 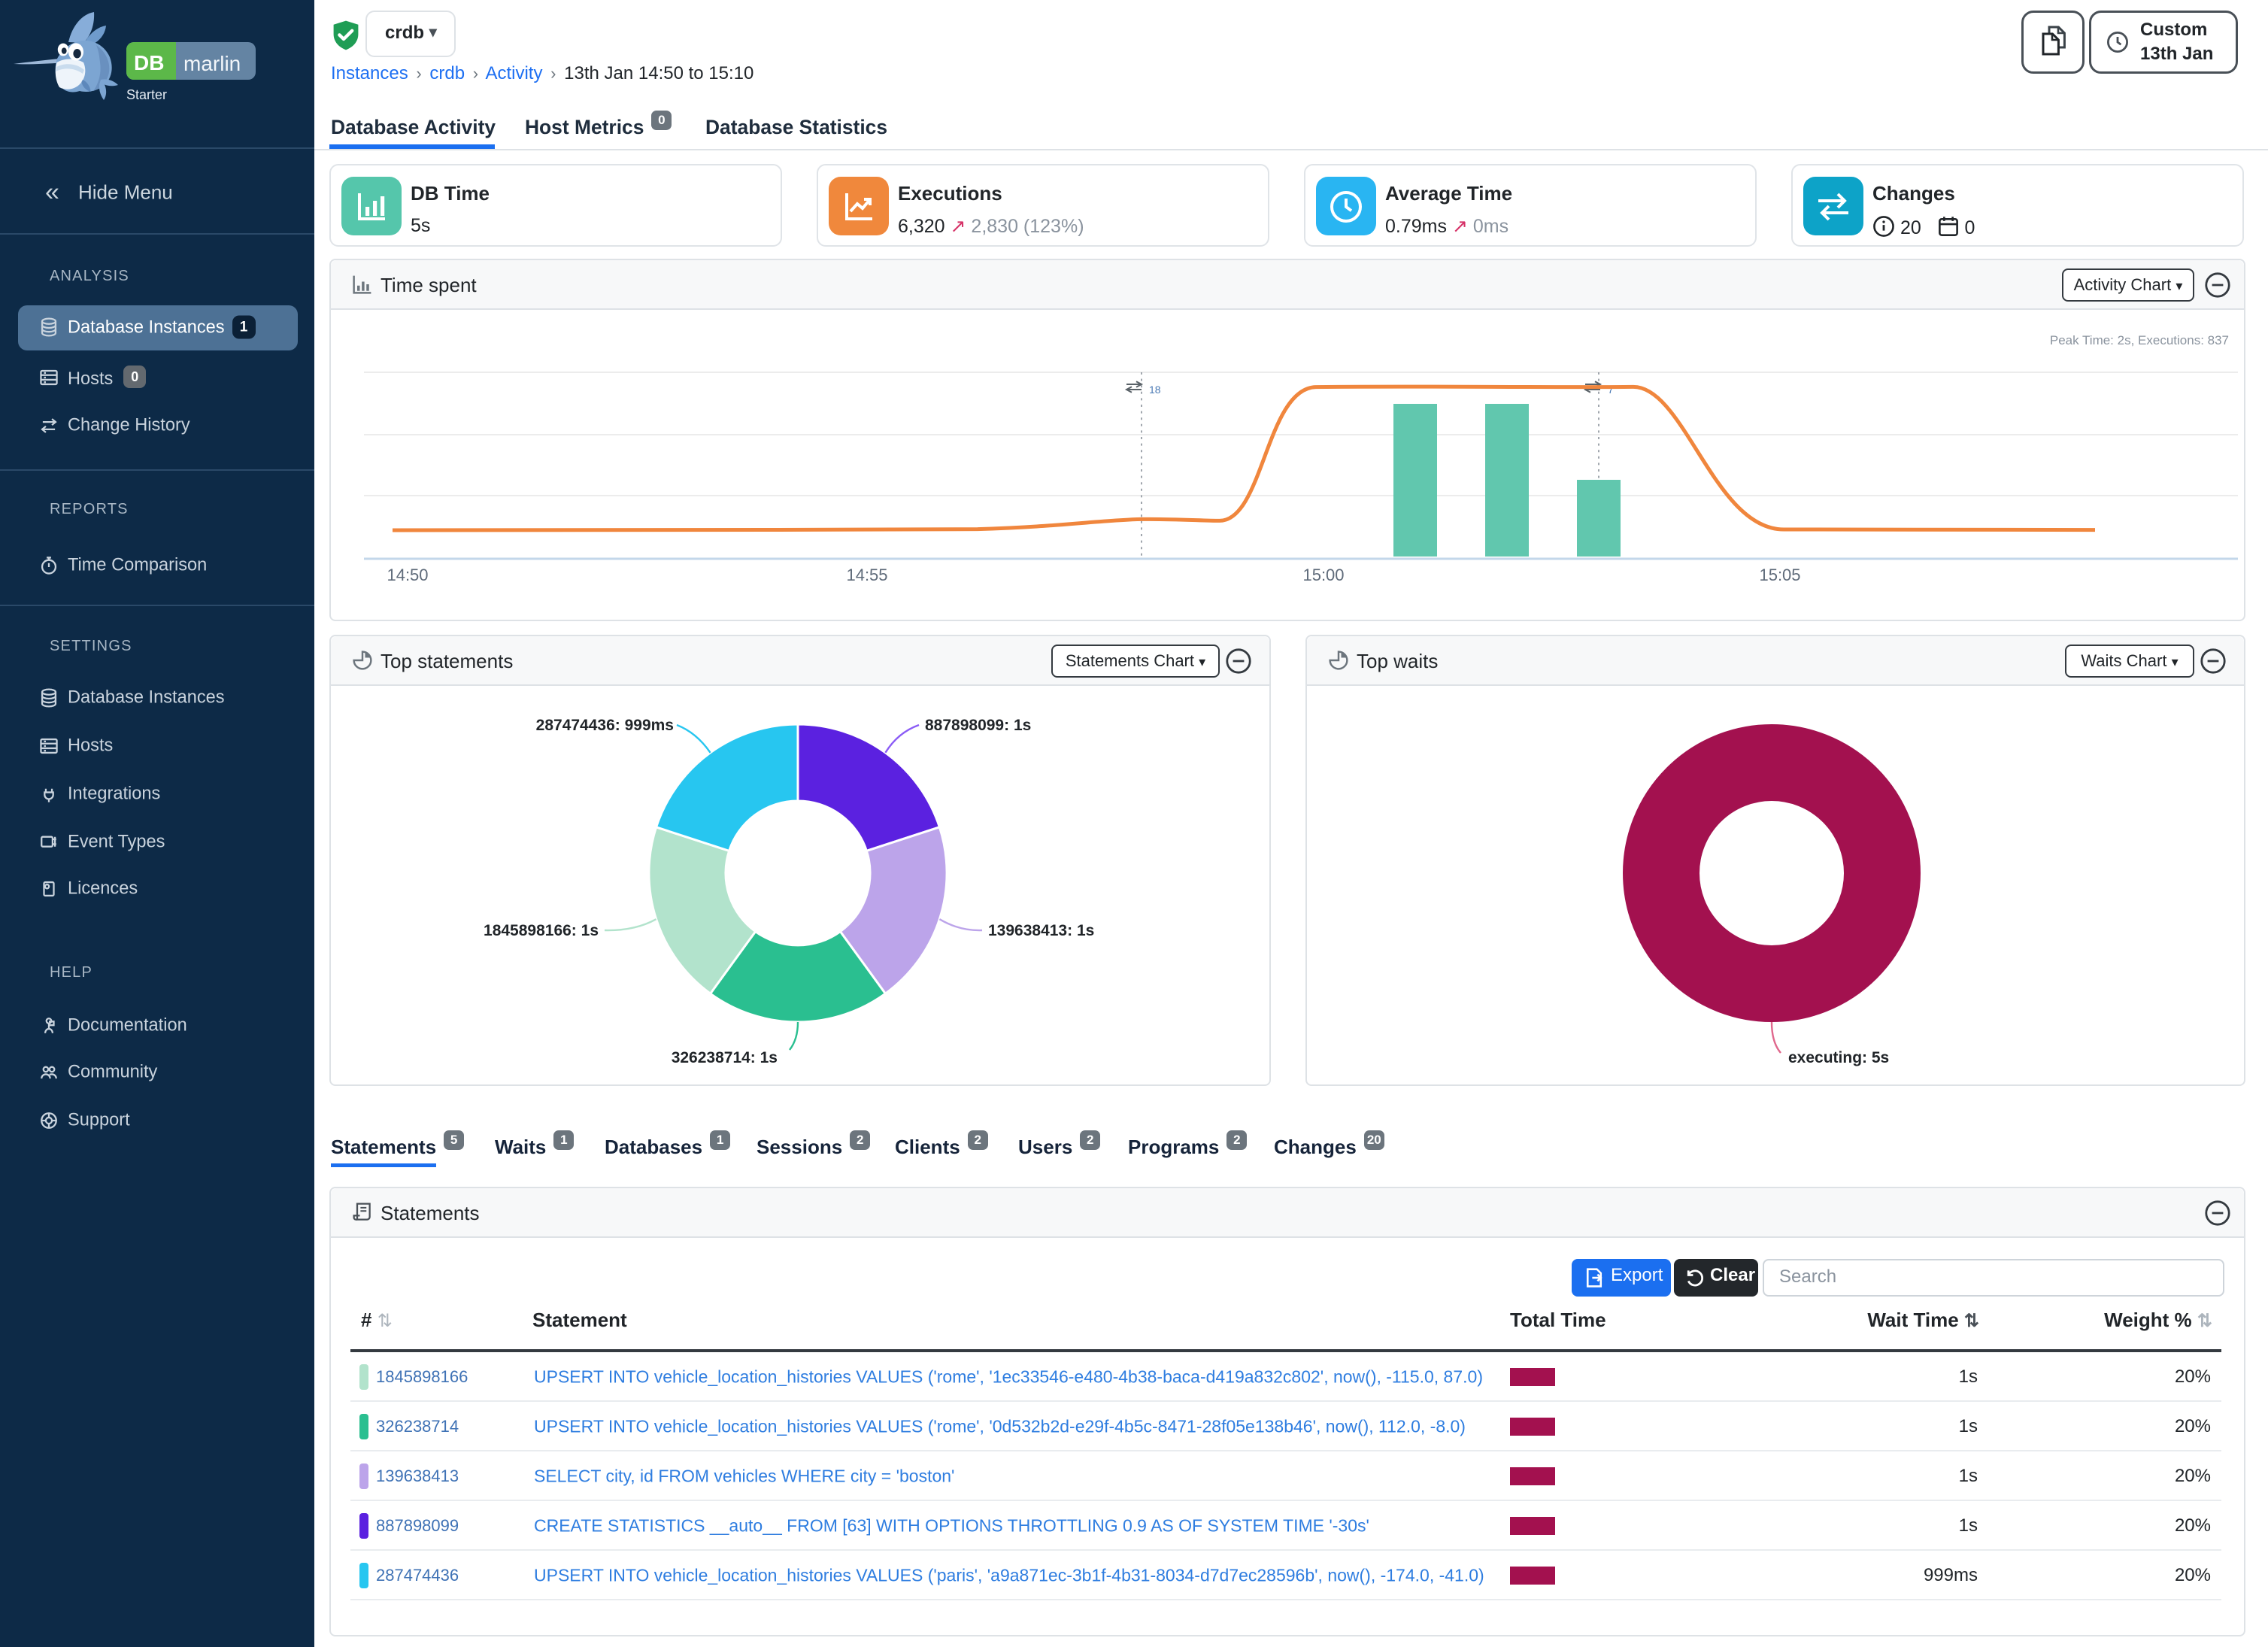 What do you see at coordinates (407, 575) in the screenshot?
I see `svg-text: 14:50` at bounding box center [407, 575].